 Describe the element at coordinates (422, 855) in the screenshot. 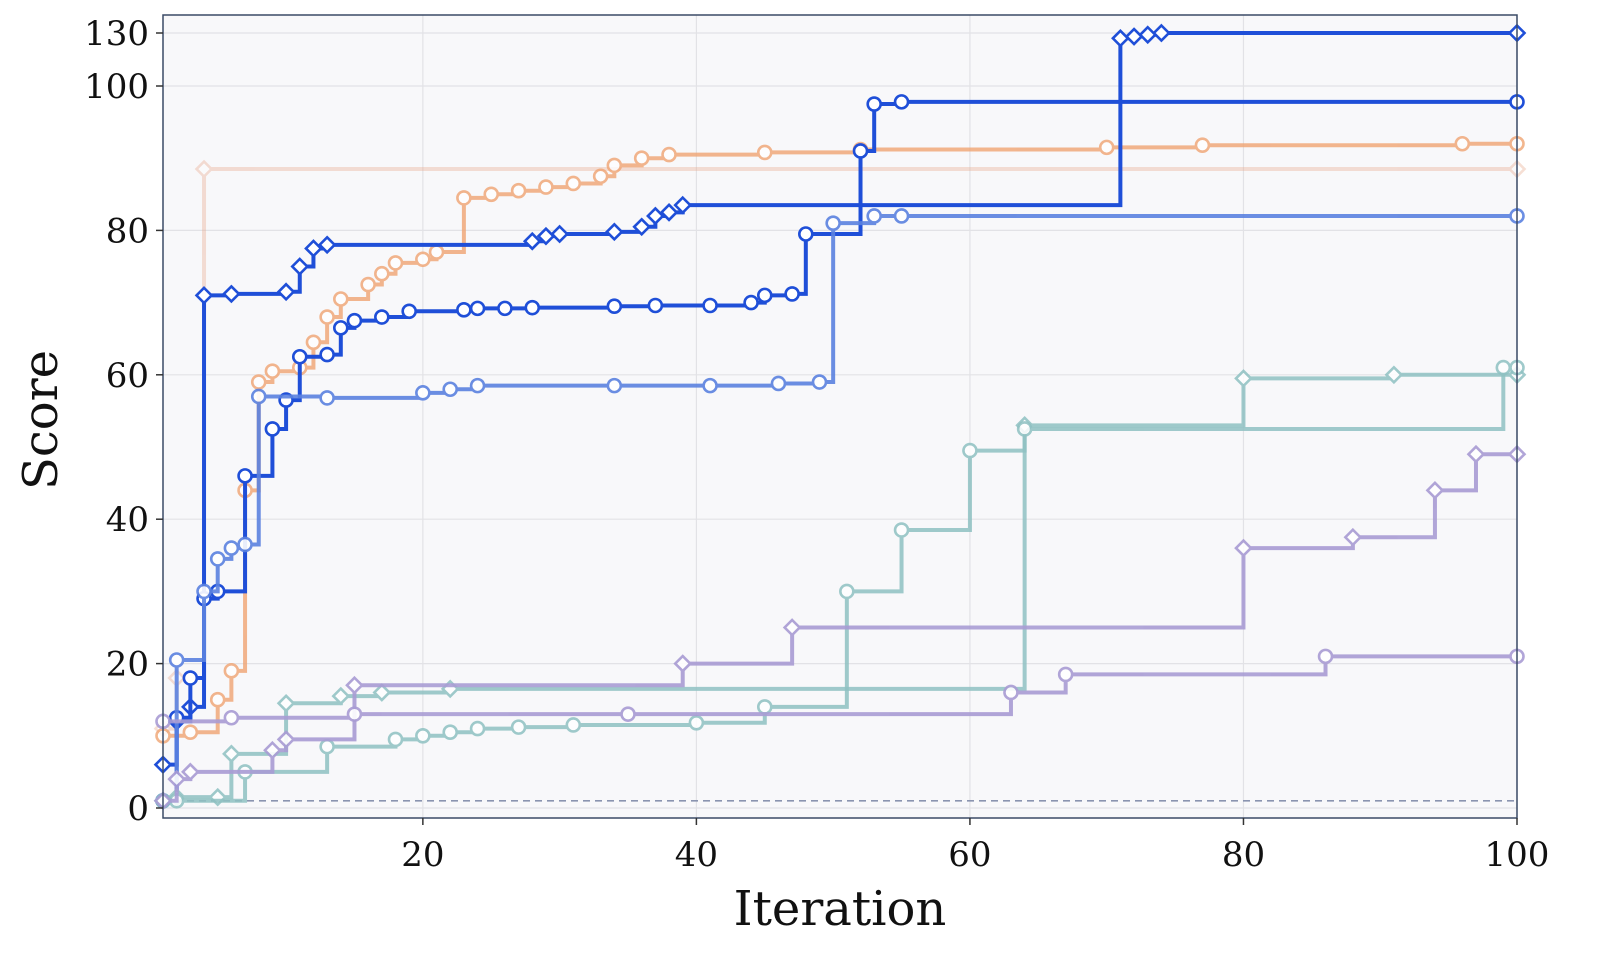

I see `x-tick-label: 20` at that location.